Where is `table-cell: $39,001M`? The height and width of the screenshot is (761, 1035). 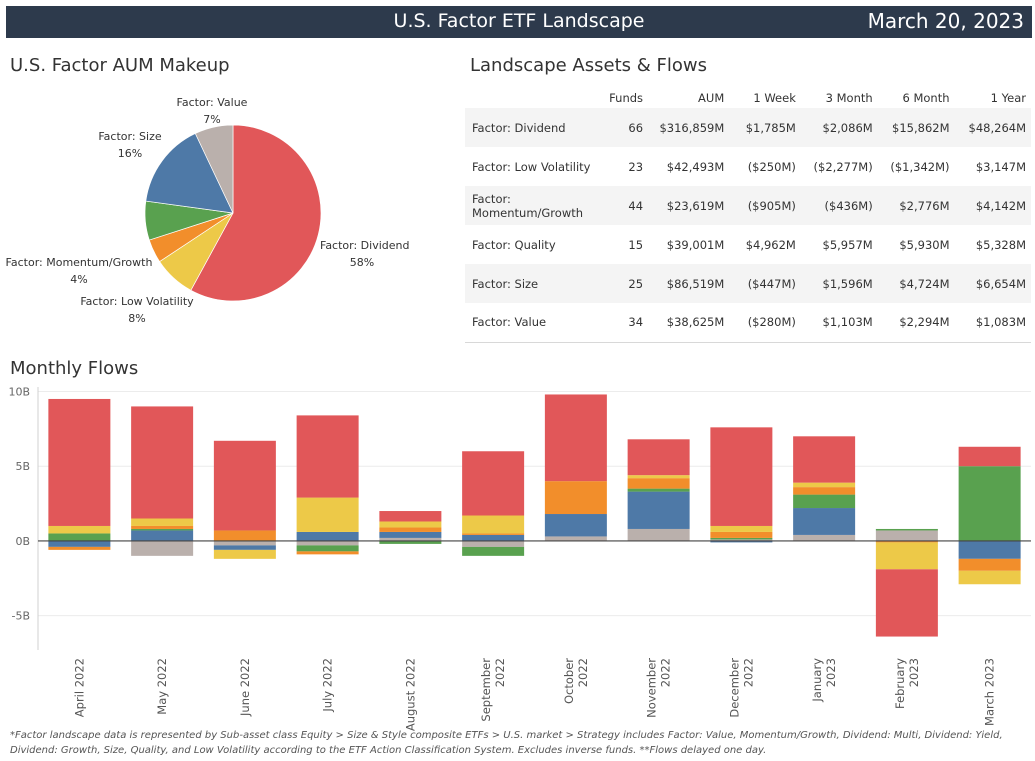
table-cell: $39,001M is located at coordinates (695, 244).